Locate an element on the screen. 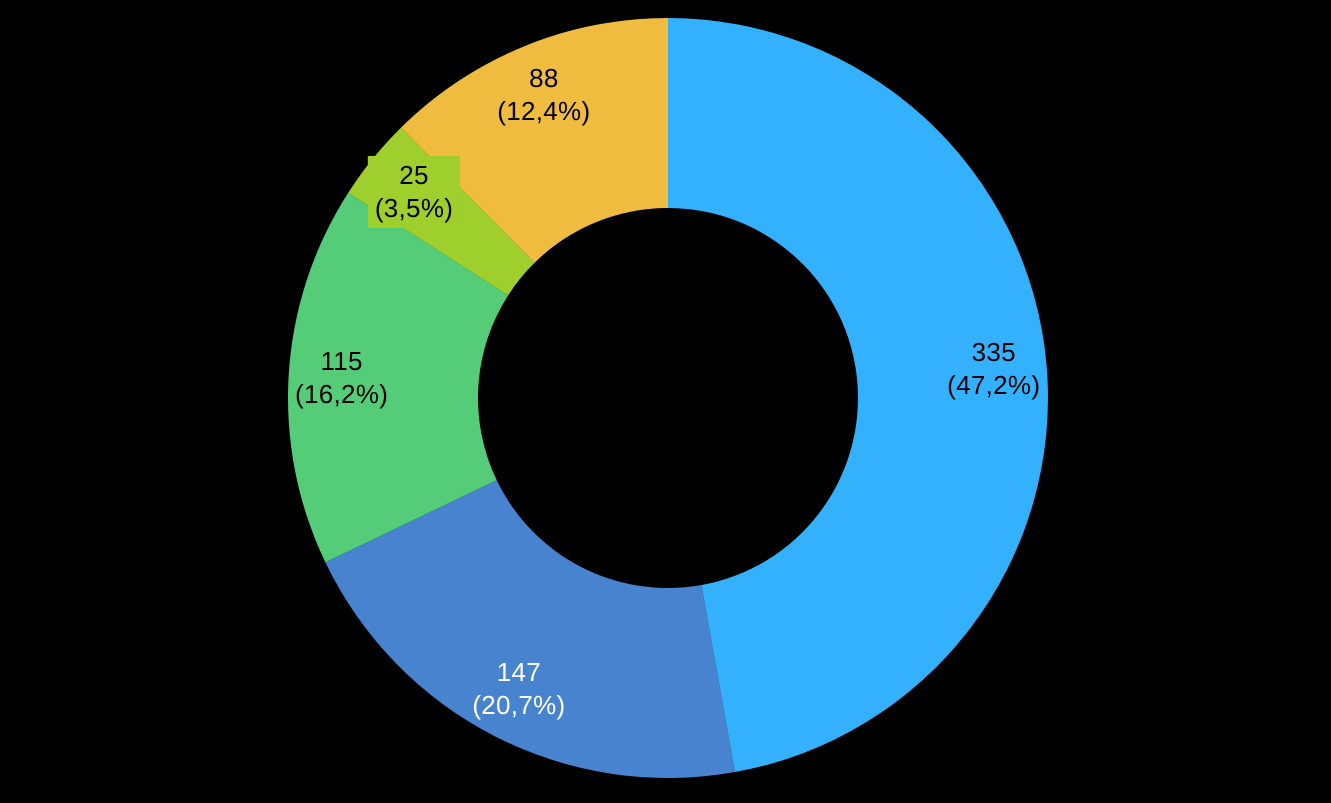  slice-percent: (20,7%) is located at coordinates (519, 705).